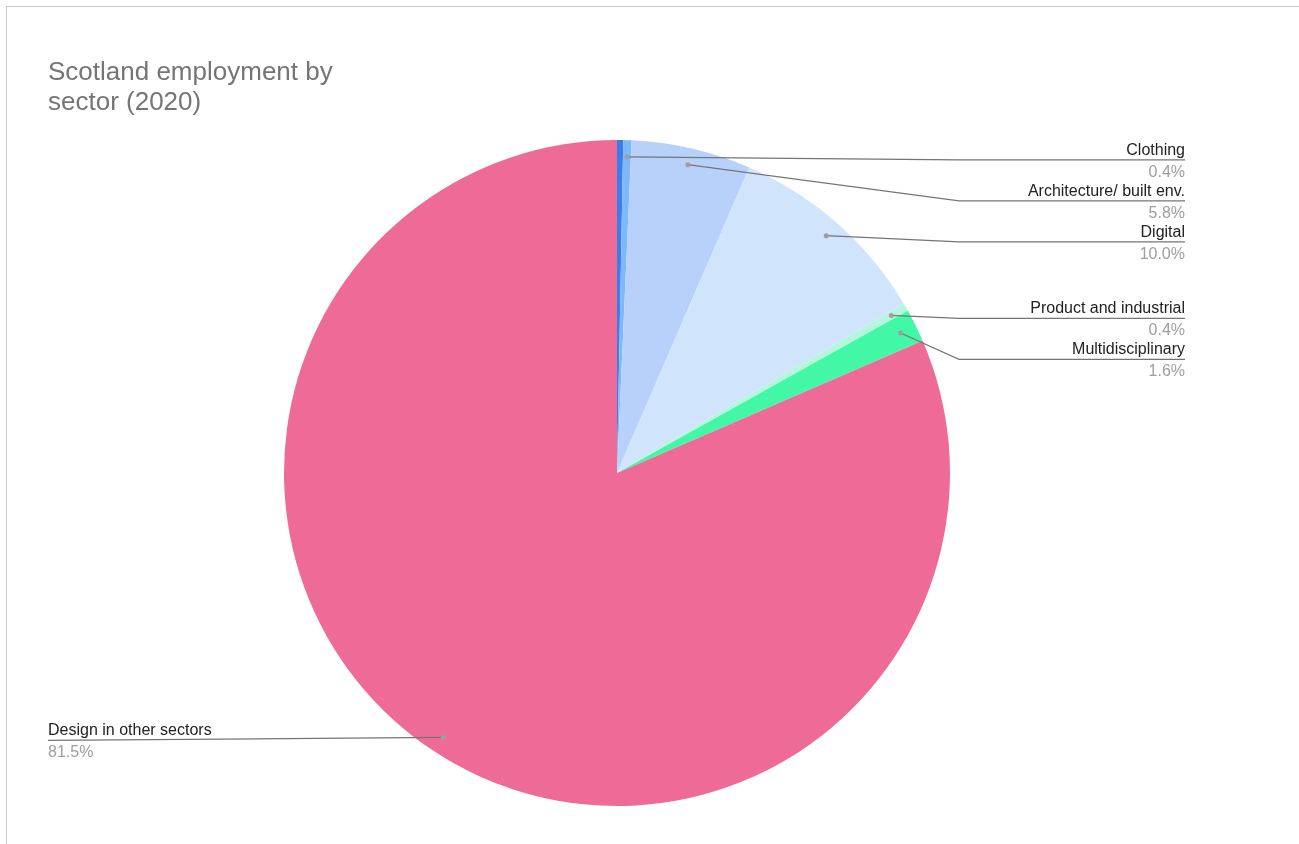 The height and width of the screenshot is (844, 1299). Describe the element at coordinates (1128, 349) in the screenshot. I see `slice-label: Multidisciplinary` at that location.